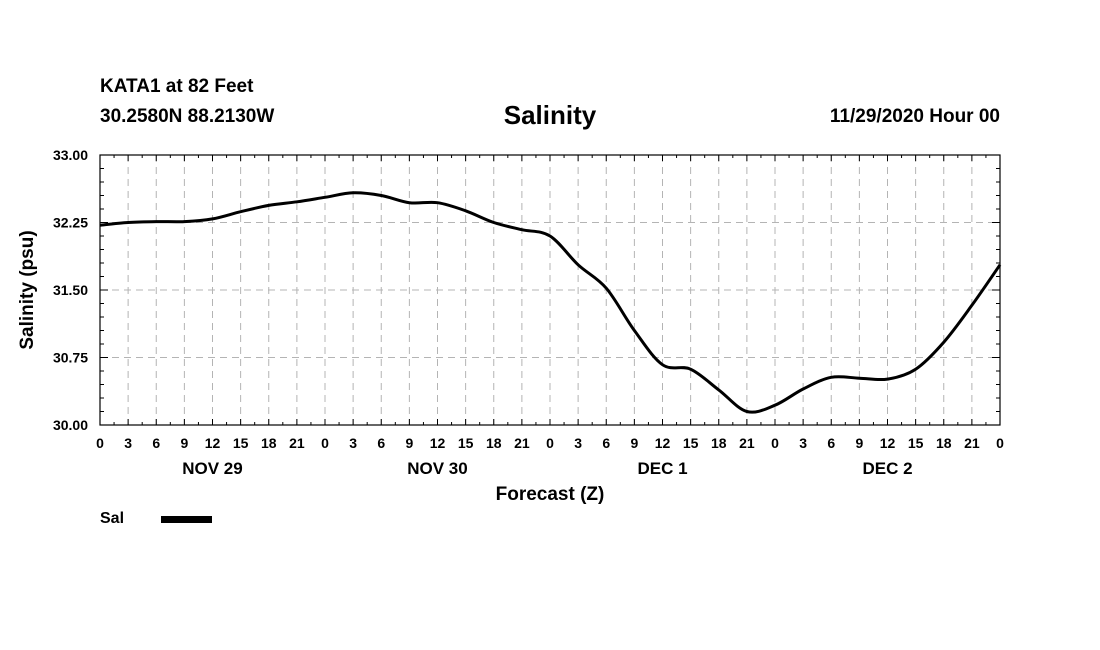  I want to click on legend-line-swatch, so click(186, 519).